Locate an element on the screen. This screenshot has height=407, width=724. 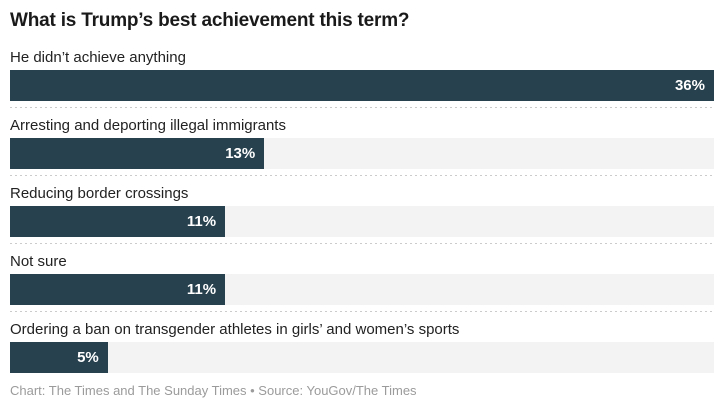
value-label: 5% is located at coordinates (88, 357).